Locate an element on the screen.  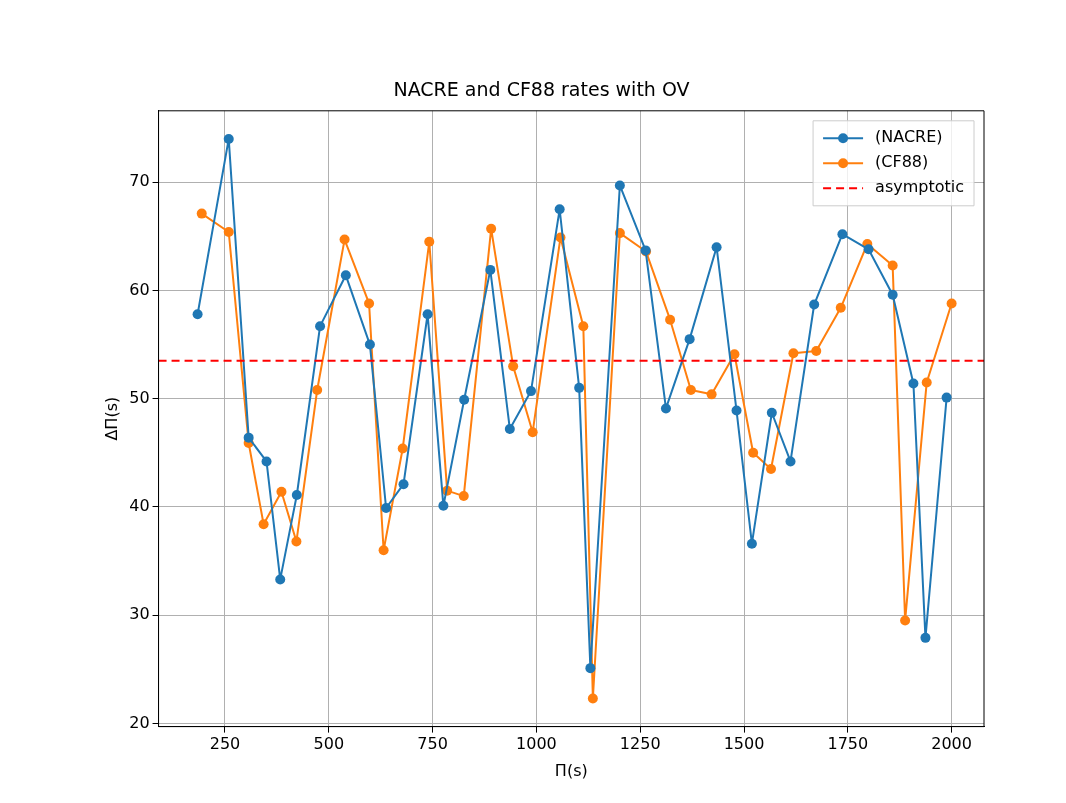
y-tick-label: 50 is located at coordinates (139, 397).